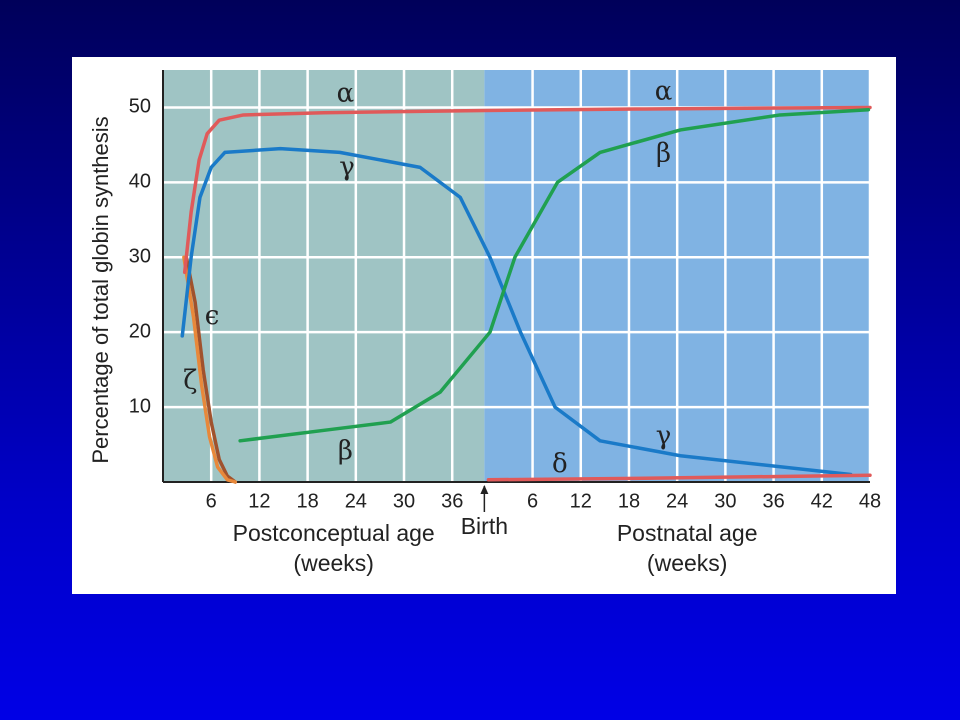 This screenshot has width=960, height=720. Describe the element at coordinates (100, 289) in the screenshot. I see `y-axis-label: Percentage of total globin synthesis` at that location.